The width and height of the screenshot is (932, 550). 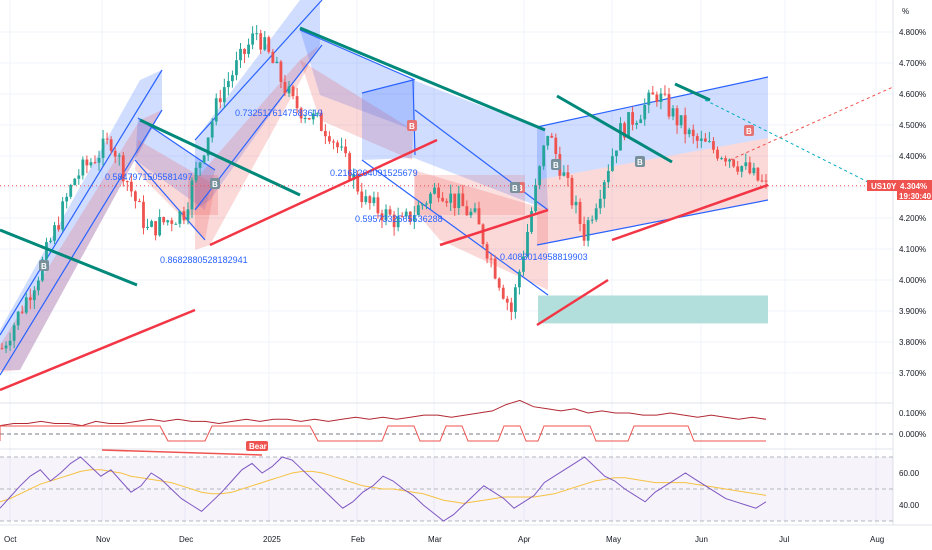 I want to click on box-region, so click(x=470, y=195).